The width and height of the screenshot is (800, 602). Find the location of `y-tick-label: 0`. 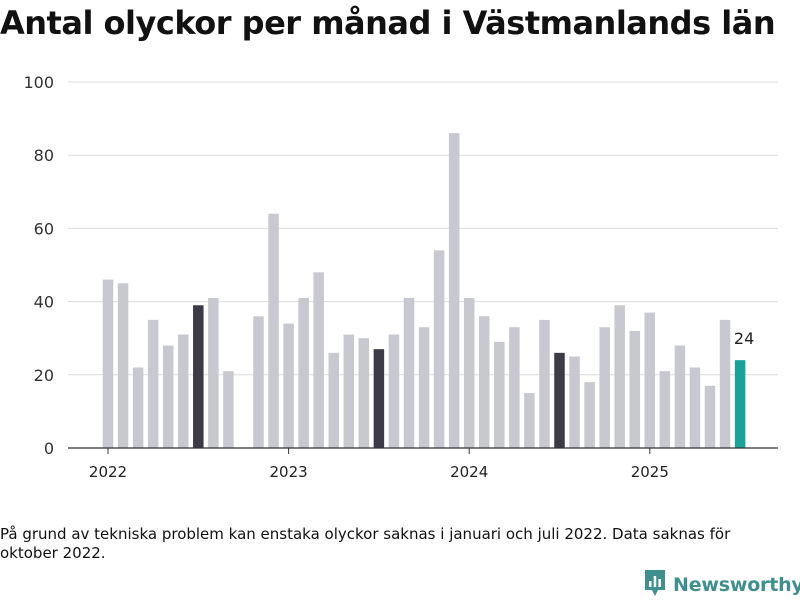

y-tick-label: 0 is located at coordinates (49, 448).